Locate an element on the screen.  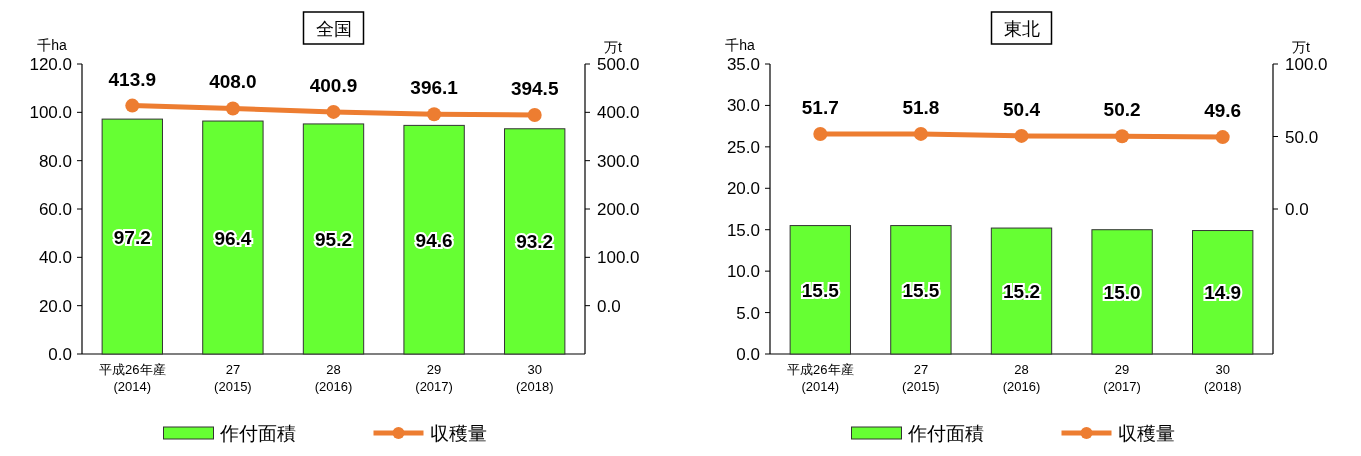
y-tick-label: 60.0 is located at coordinates (55, 209).